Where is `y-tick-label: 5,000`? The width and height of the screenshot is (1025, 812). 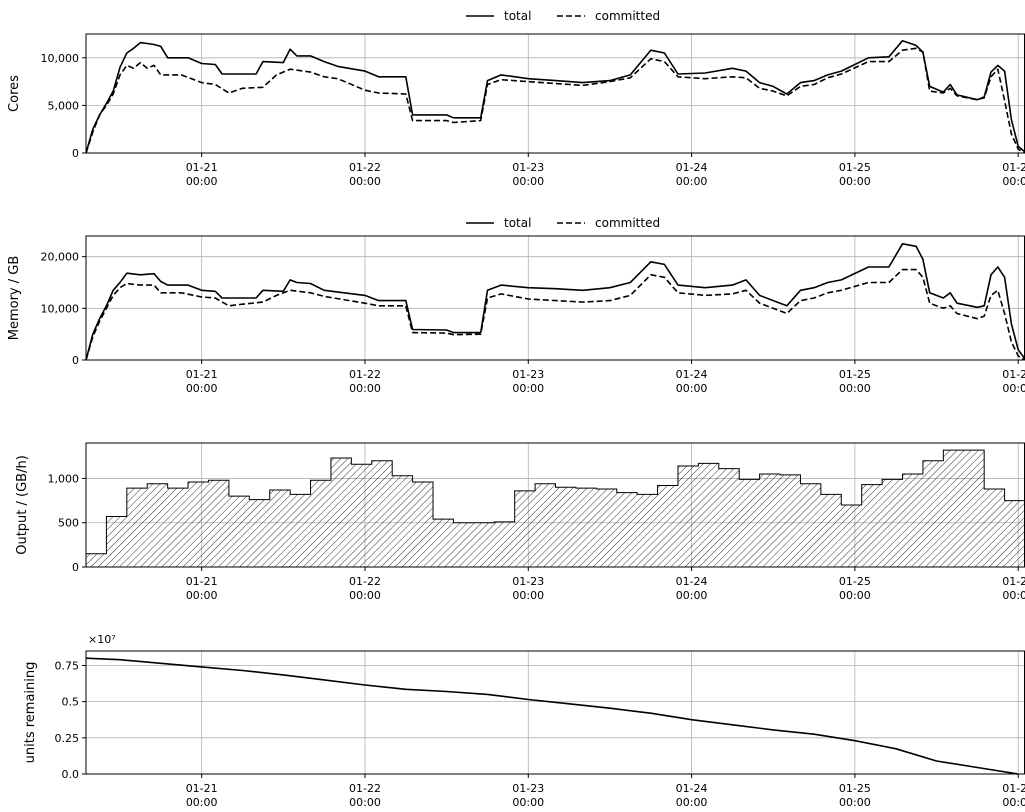
y-tick-label: 5,000 is located at coordinates (64, 105).